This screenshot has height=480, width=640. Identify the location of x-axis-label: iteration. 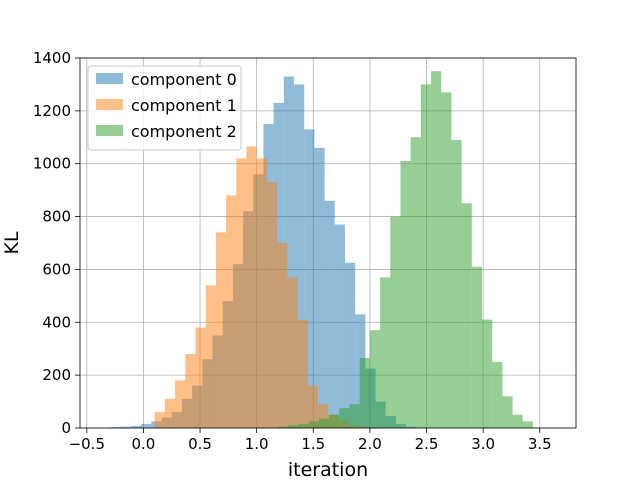
(328, 469).